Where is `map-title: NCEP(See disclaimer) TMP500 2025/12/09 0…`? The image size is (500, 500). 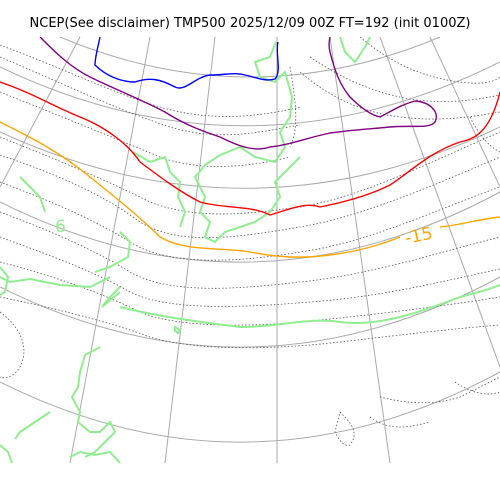
map-title: NCEP(See disclaimer) TMP500 2025/12/09 0… is located at coordinates (250, 23).